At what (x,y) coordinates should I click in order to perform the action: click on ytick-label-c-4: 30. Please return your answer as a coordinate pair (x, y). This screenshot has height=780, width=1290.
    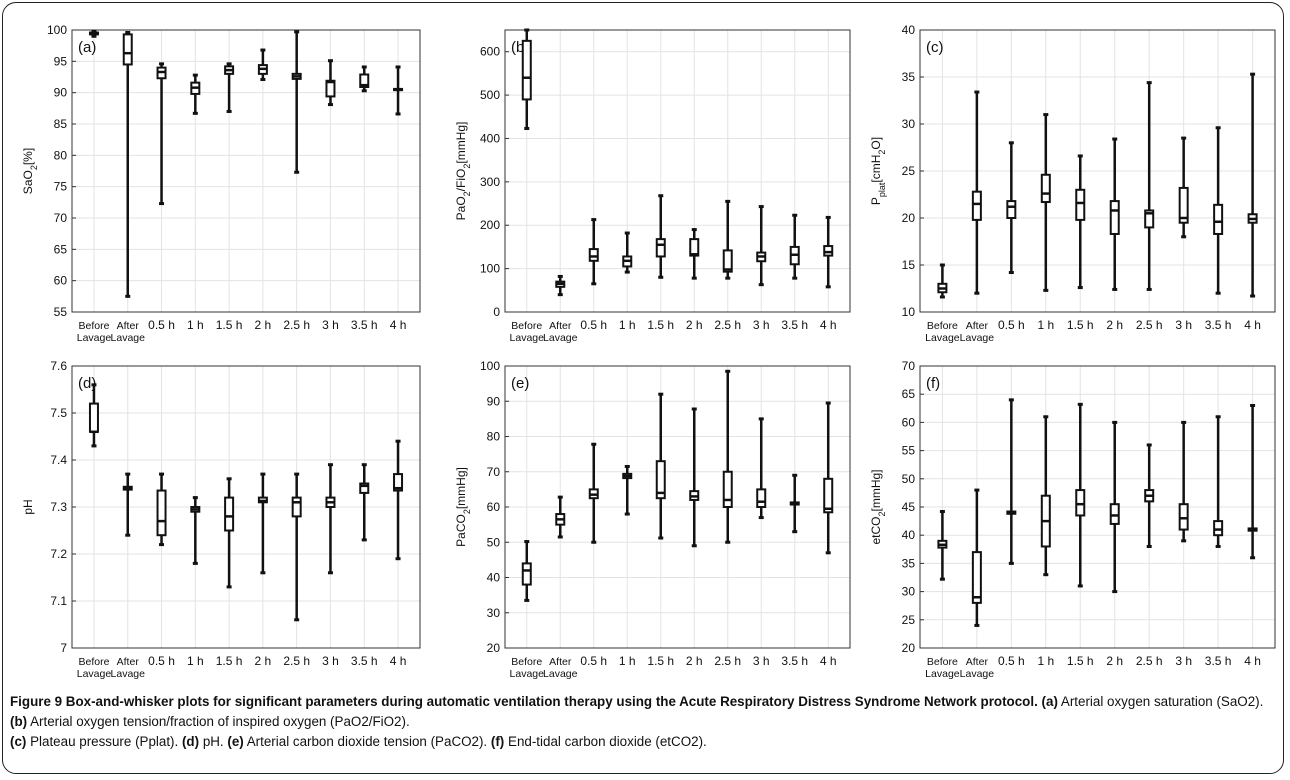
    Looking at the image, I should click on (909, 124).